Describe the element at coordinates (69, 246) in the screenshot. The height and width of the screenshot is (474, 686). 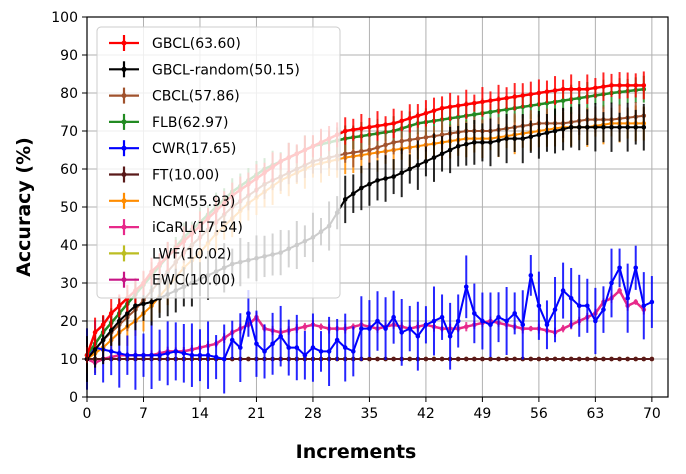
I see `y-tick-label: 40` at that location.